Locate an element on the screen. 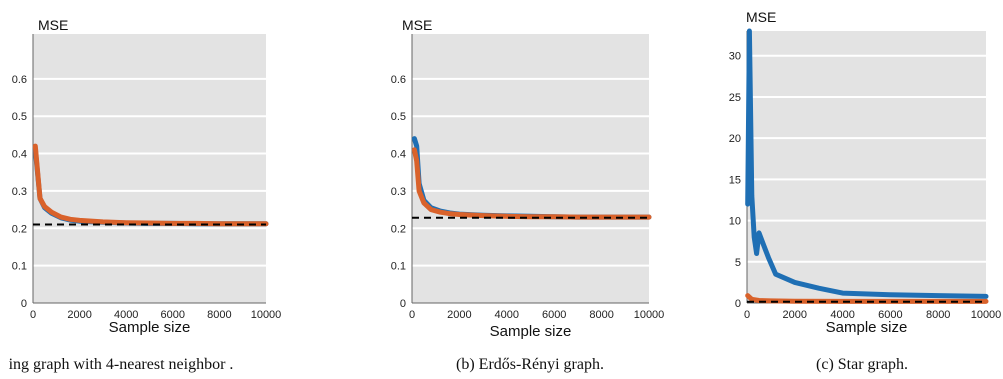  y-tick-label: 30 is located at coordinates (735, 57).